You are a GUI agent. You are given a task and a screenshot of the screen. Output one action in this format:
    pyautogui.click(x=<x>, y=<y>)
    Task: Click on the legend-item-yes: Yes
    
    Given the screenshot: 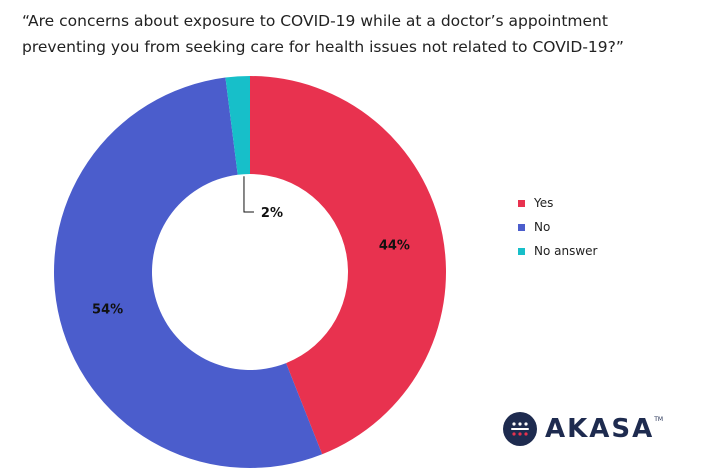 What is the action you would take?
    pyautogui.click(x=557, y=203)
    